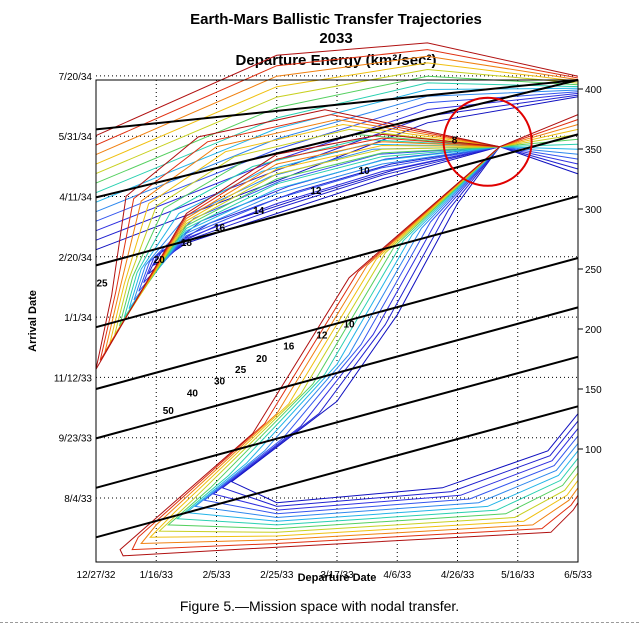 The image size is (639, 628). Describe the element at coordinates (169, 411) in the screenshot. I see `contour-label: 50` at that location.